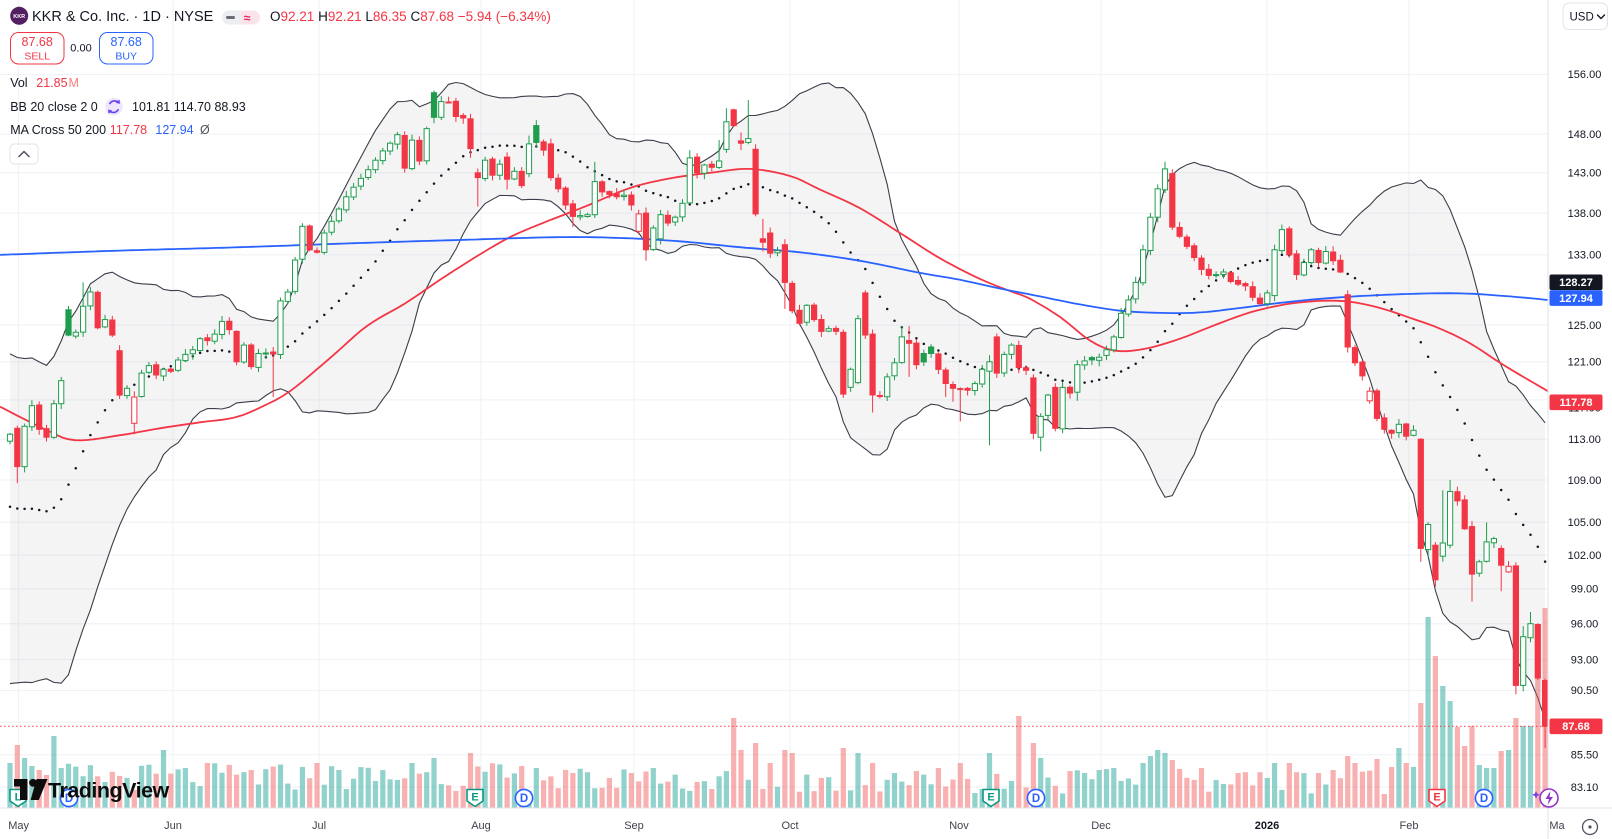  What do you see at coordinates (1585, 625) in the screenshot?
I see `svg-text: 96.00` at bounding box center [1585, 625].